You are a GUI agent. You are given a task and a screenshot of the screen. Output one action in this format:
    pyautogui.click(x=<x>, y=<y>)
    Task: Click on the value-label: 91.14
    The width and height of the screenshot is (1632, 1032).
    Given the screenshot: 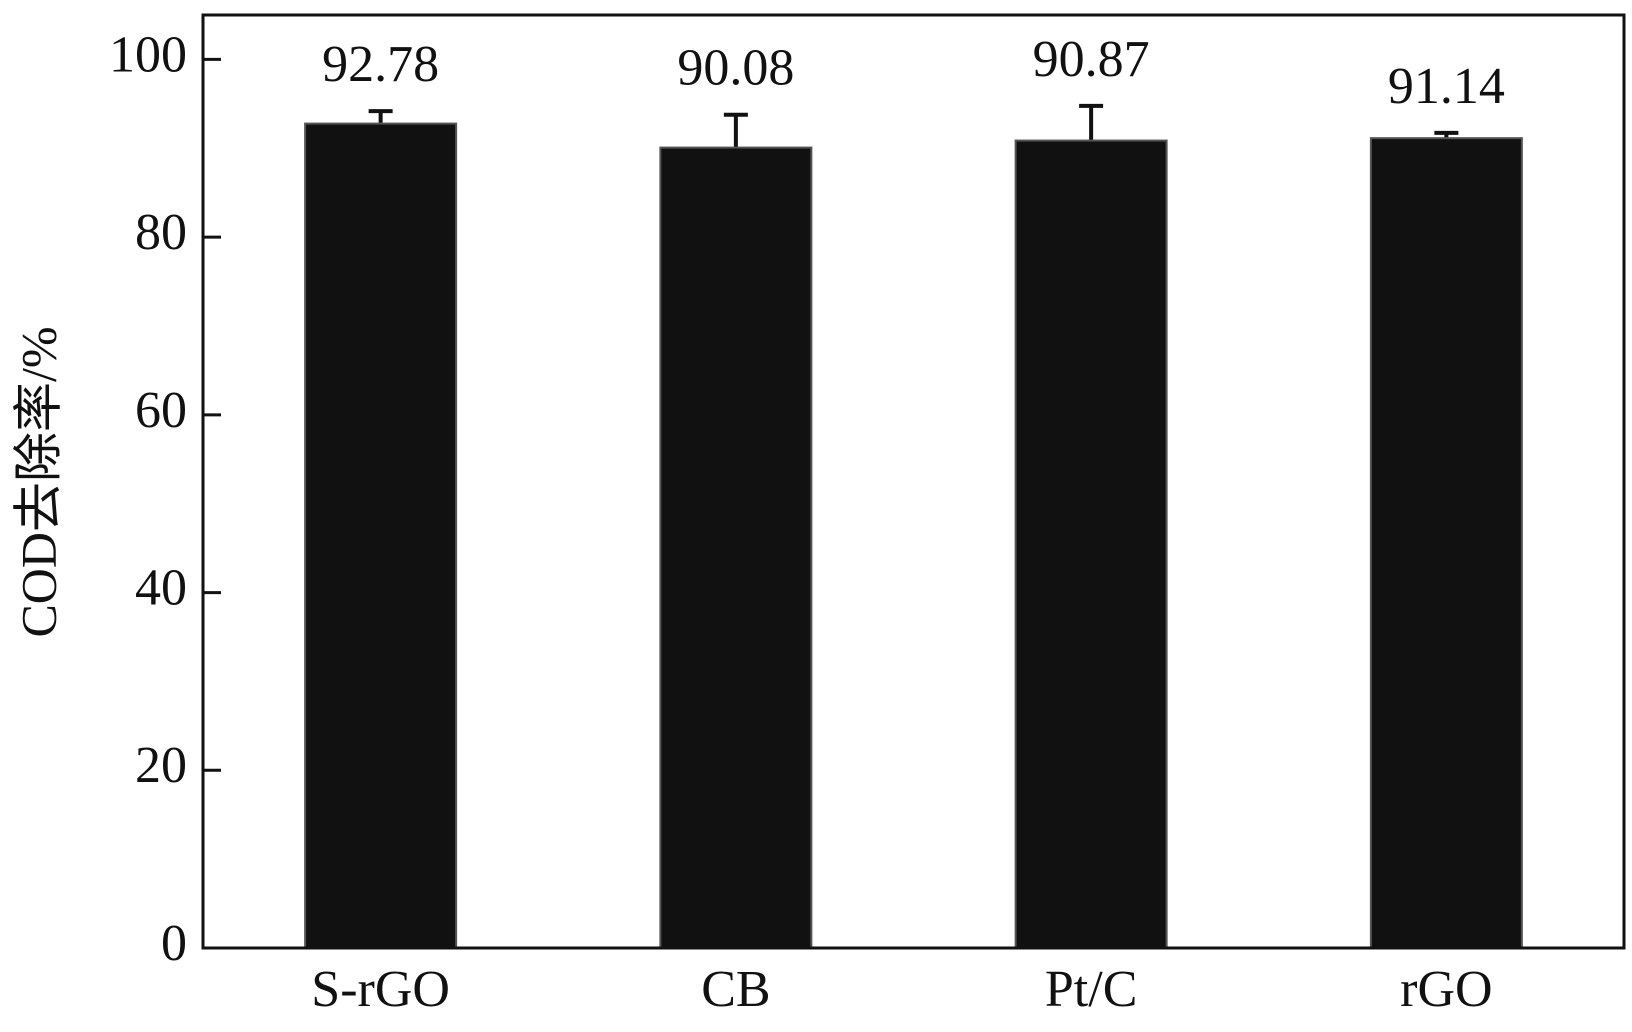 What is the action you would take?
    pyautogui.click(x=1446, y=86)
    